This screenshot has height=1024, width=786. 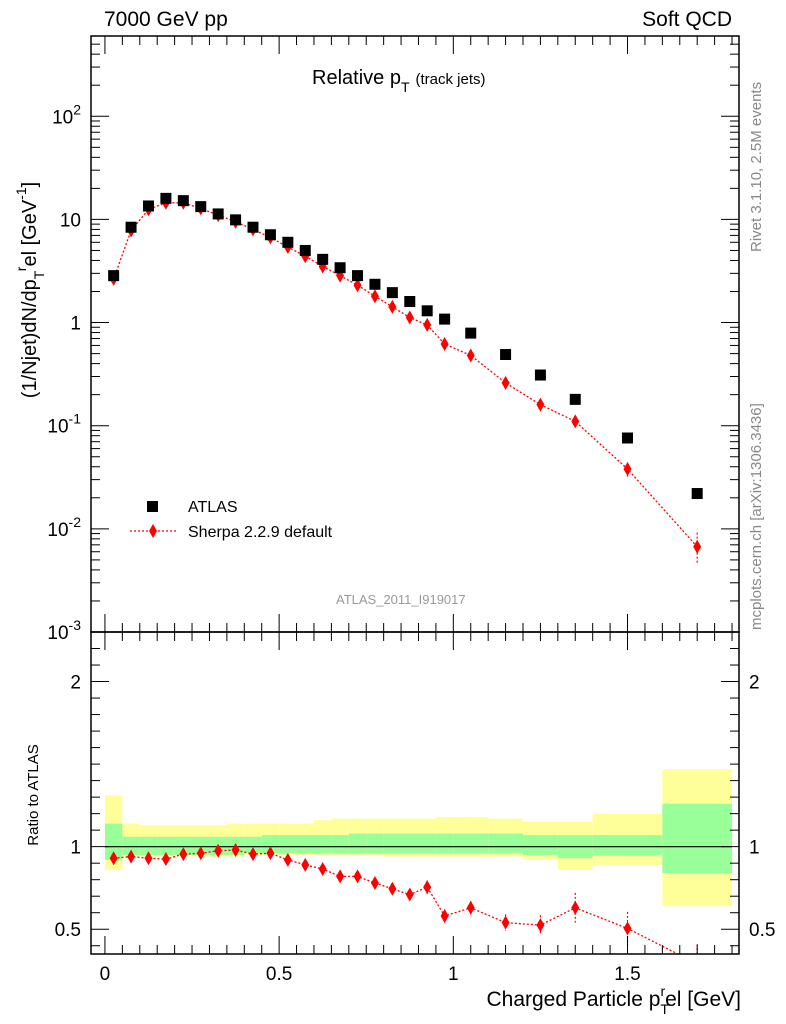 I want to click on plot-title: Relative pT (track jets), so click(x=399, y=81).